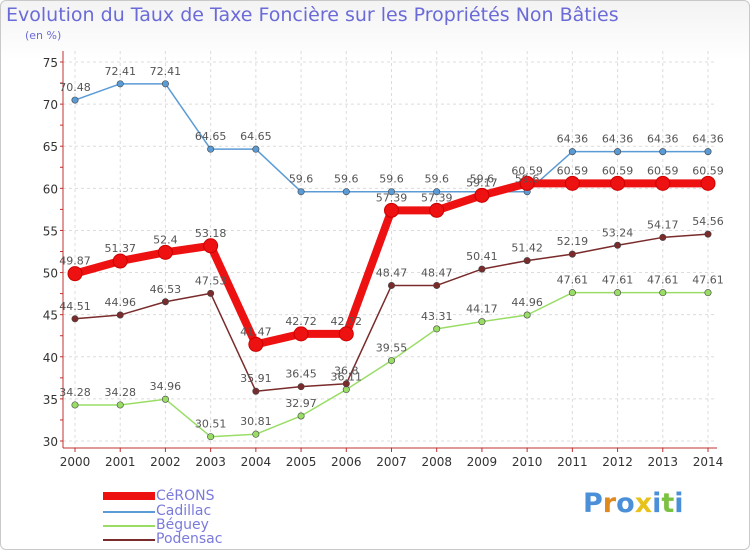 This screenshot has width=750, height=550. I want to click on data-label-podensac: 51.42, so click(527, 248).